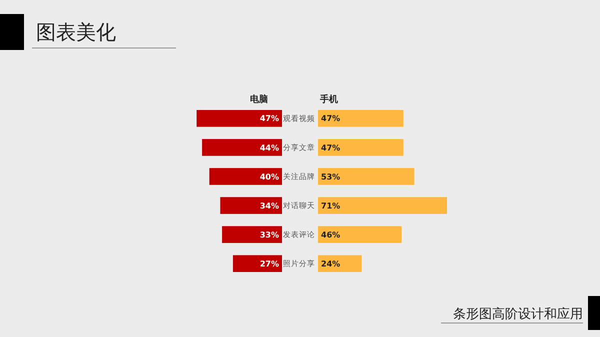 The width and height of the screenshot is (600, 337). I want to click on data-label: 44%, so click(269, 147).